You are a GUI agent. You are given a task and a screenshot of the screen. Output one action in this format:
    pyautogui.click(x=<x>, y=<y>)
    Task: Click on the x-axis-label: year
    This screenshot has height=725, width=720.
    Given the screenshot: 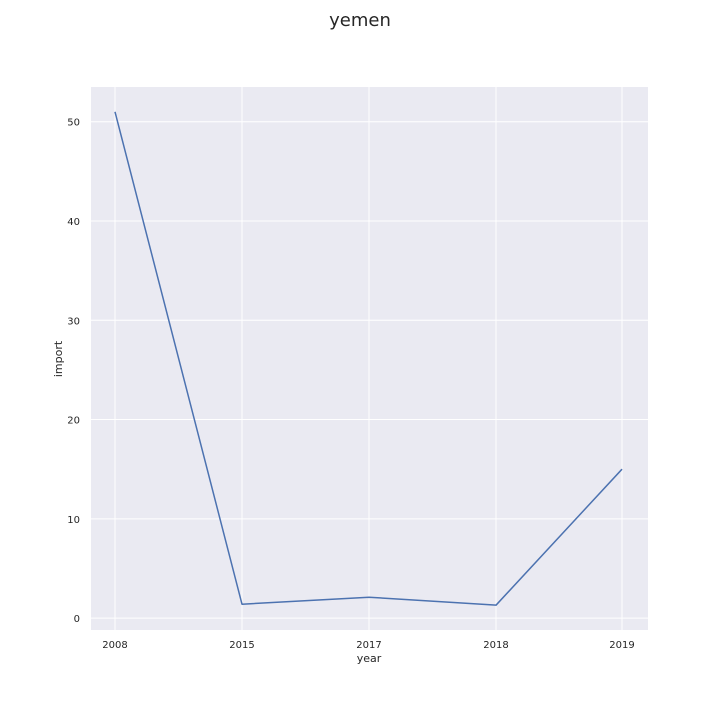 What is the action you would take?
    pyautogui.click(x=369, y=658)
    